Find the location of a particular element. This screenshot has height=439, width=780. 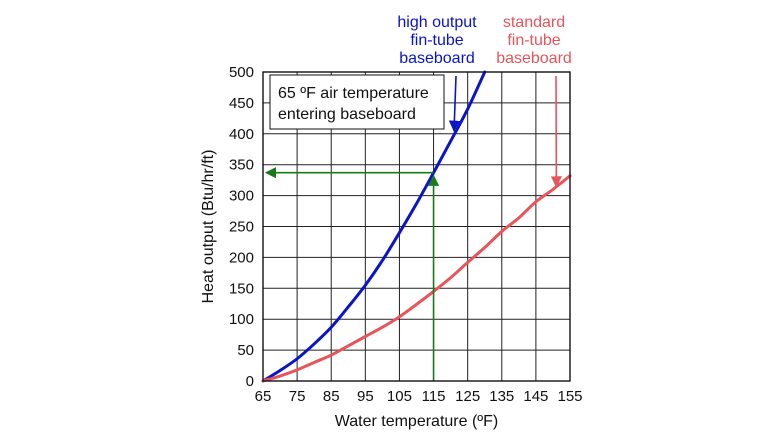

x-tick-label: 65 is located at coordinates (263, 396).